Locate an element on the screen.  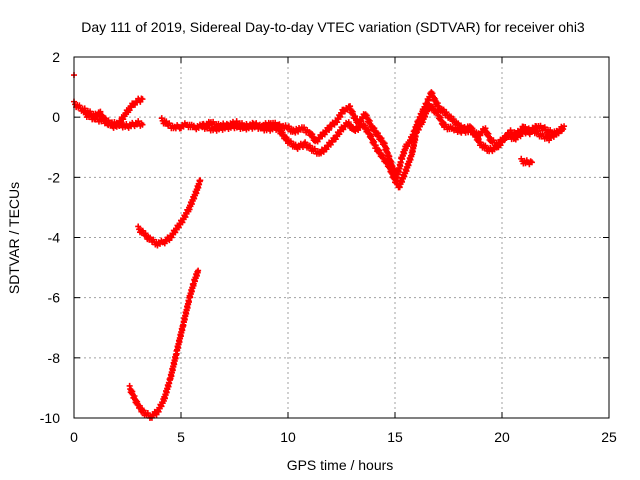
y-tick-label: 0 is located at coordinates (56, 117).